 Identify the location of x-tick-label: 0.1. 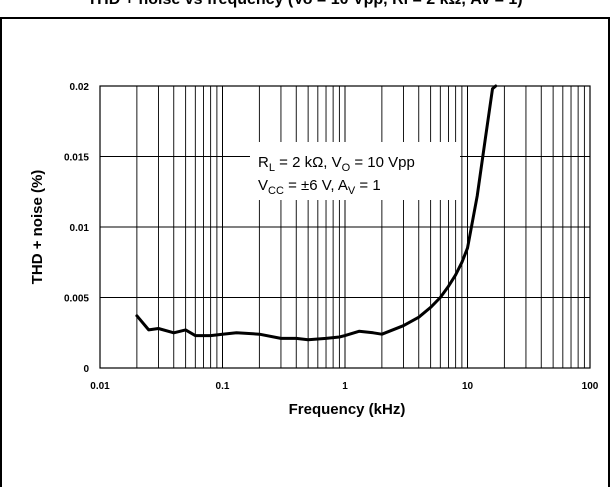
(223, 386).